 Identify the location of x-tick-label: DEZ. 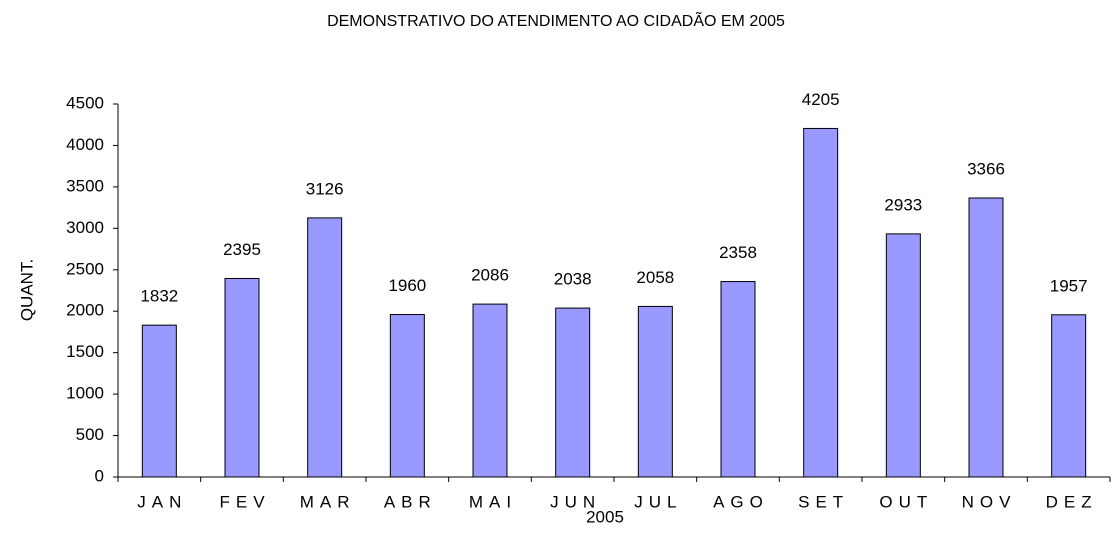
(1072, 501).